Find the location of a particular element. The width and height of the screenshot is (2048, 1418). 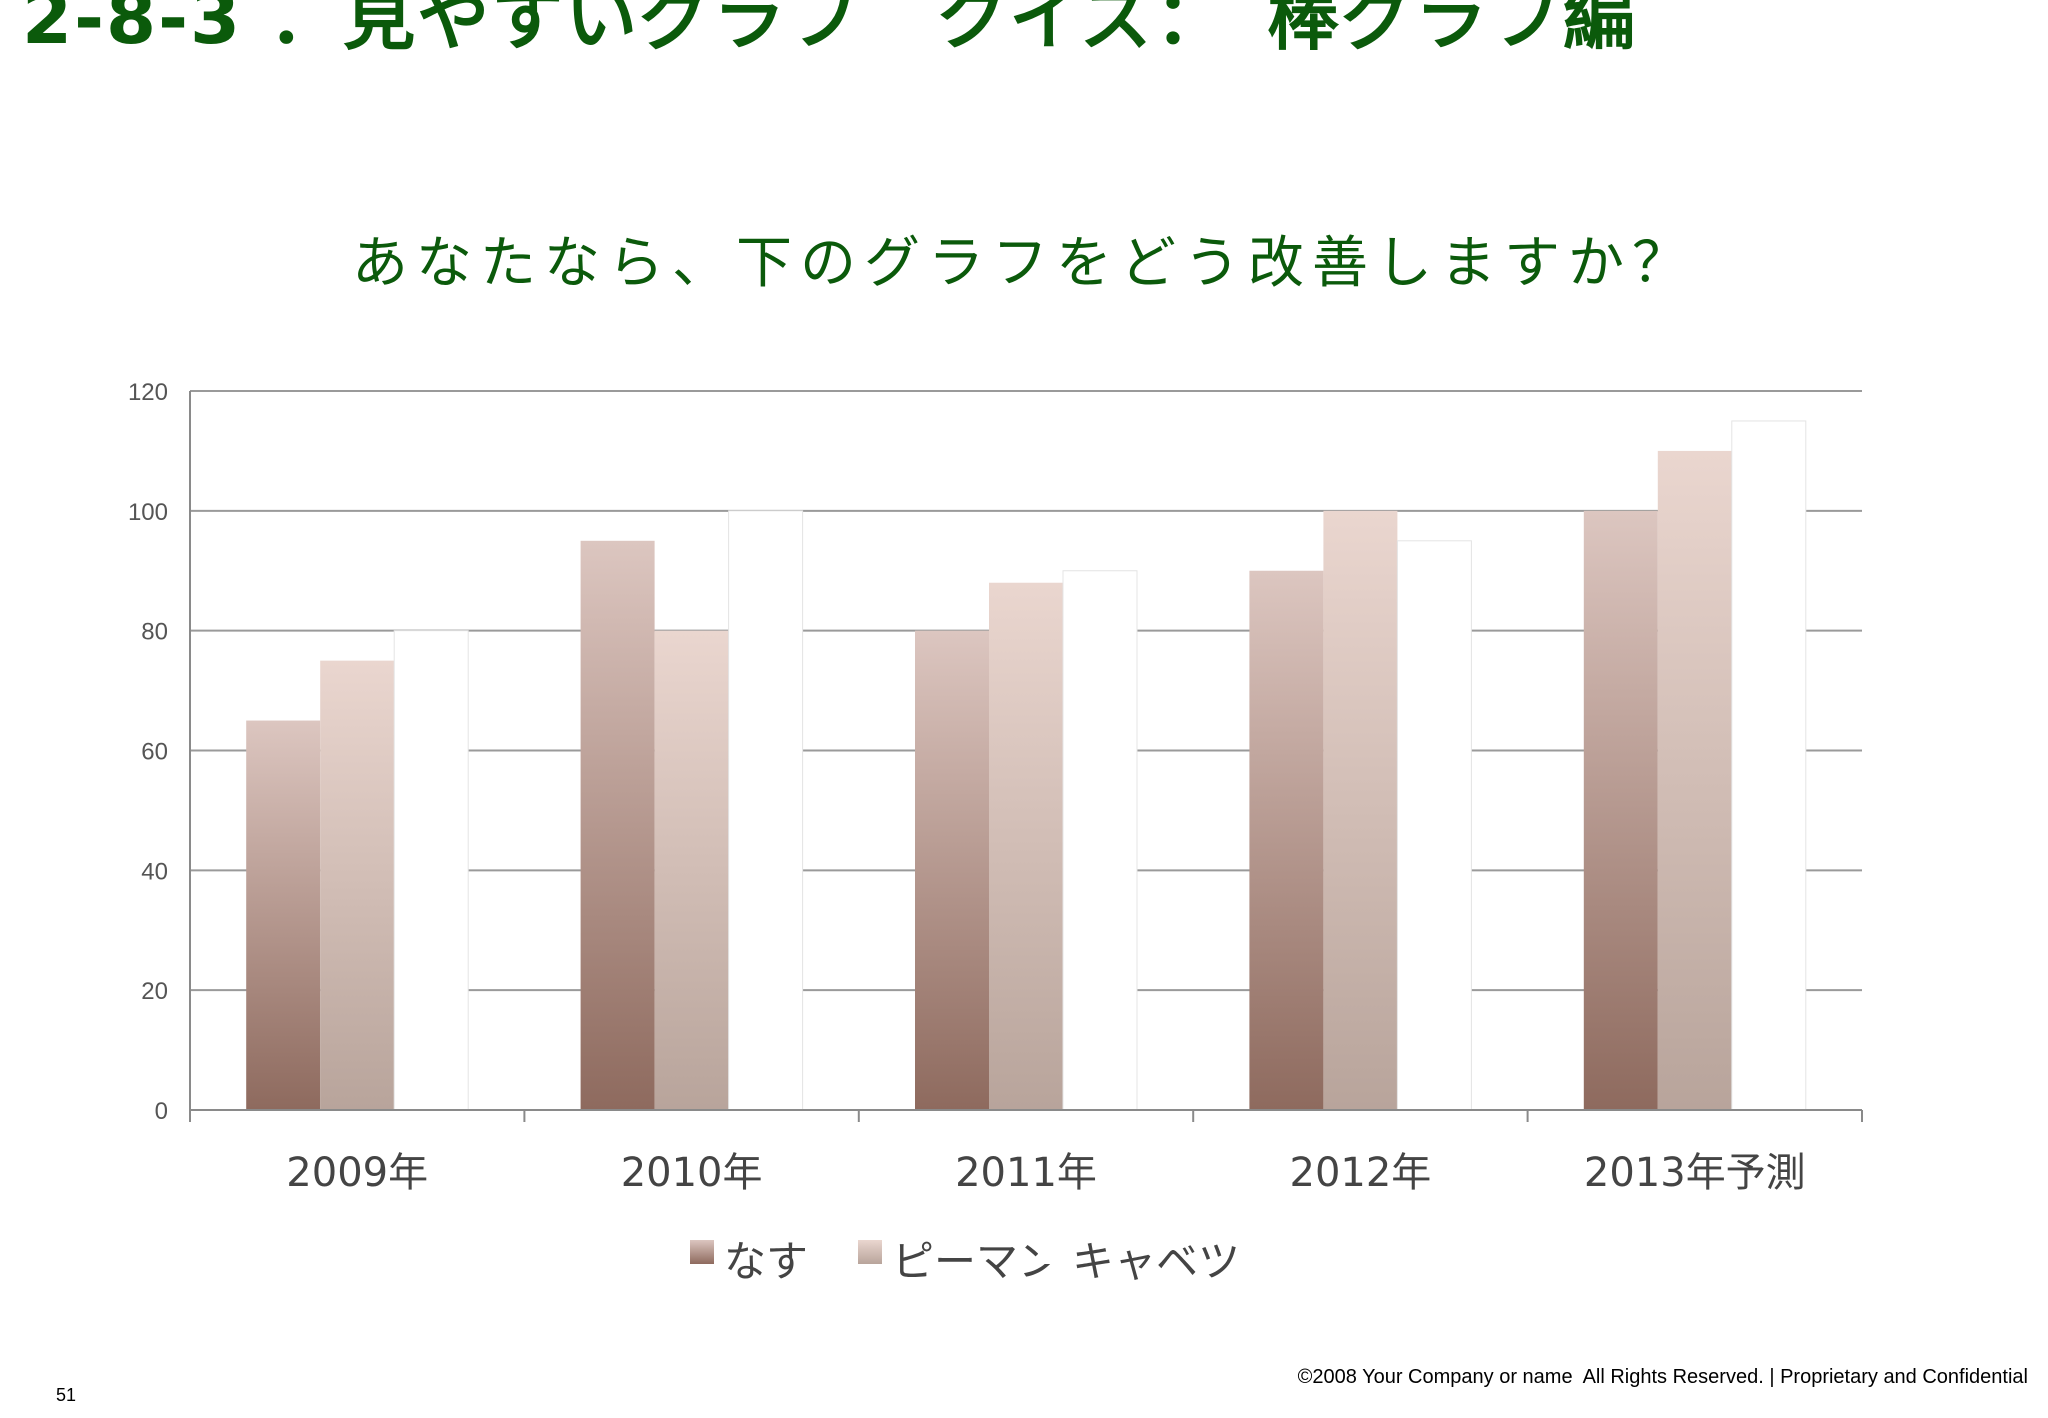

y-tick-label: 120 is located at coordinates (148, 392).